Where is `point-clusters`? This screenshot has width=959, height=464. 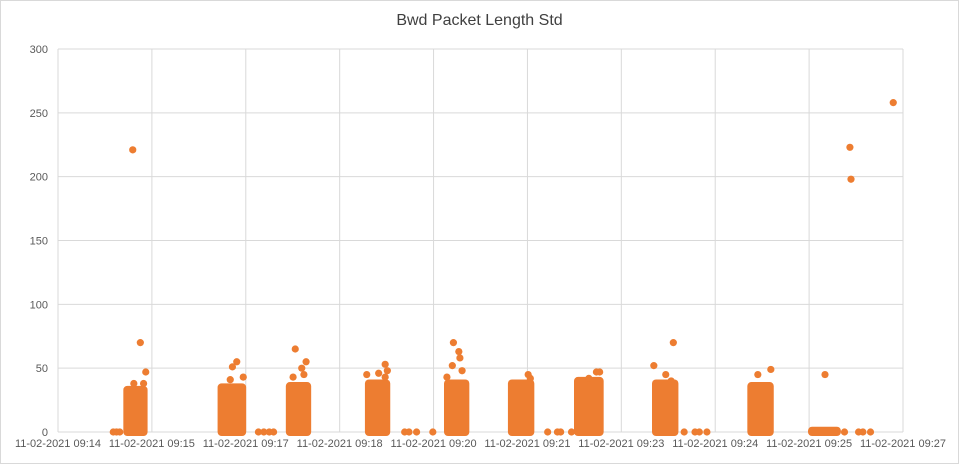 point-clusters is located at coordinates (482, 406).